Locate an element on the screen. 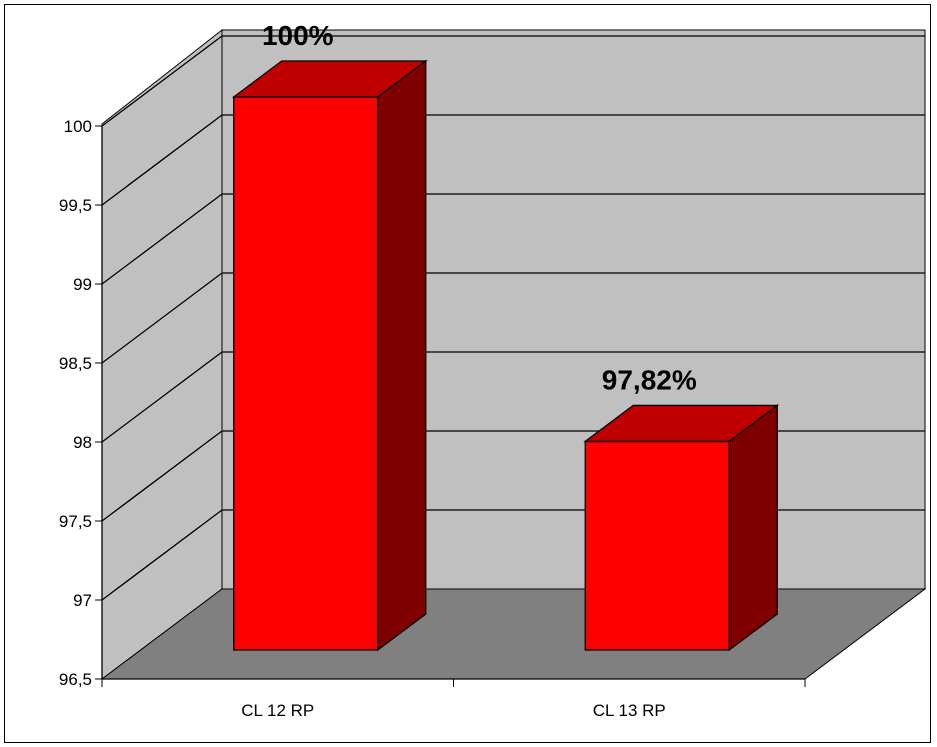 Image resolution: width=937 pixels, height=747 pixels. floor is located at coordinates (513, 634).